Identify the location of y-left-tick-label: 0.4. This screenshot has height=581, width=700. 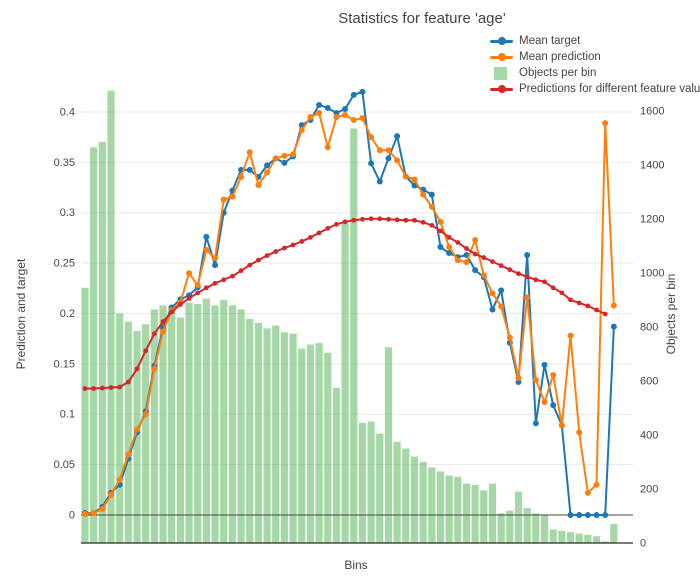
(67, 113).